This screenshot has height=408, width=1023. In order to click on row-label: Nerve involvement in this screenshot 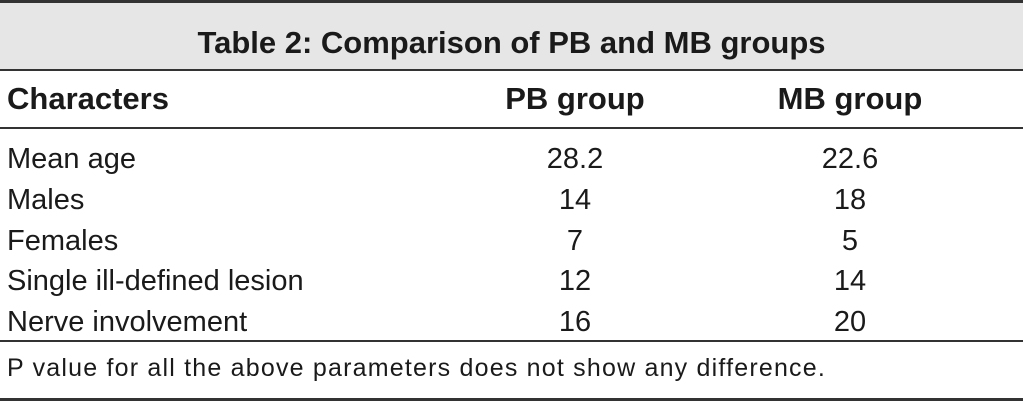, I will do `click(127, 322)`.